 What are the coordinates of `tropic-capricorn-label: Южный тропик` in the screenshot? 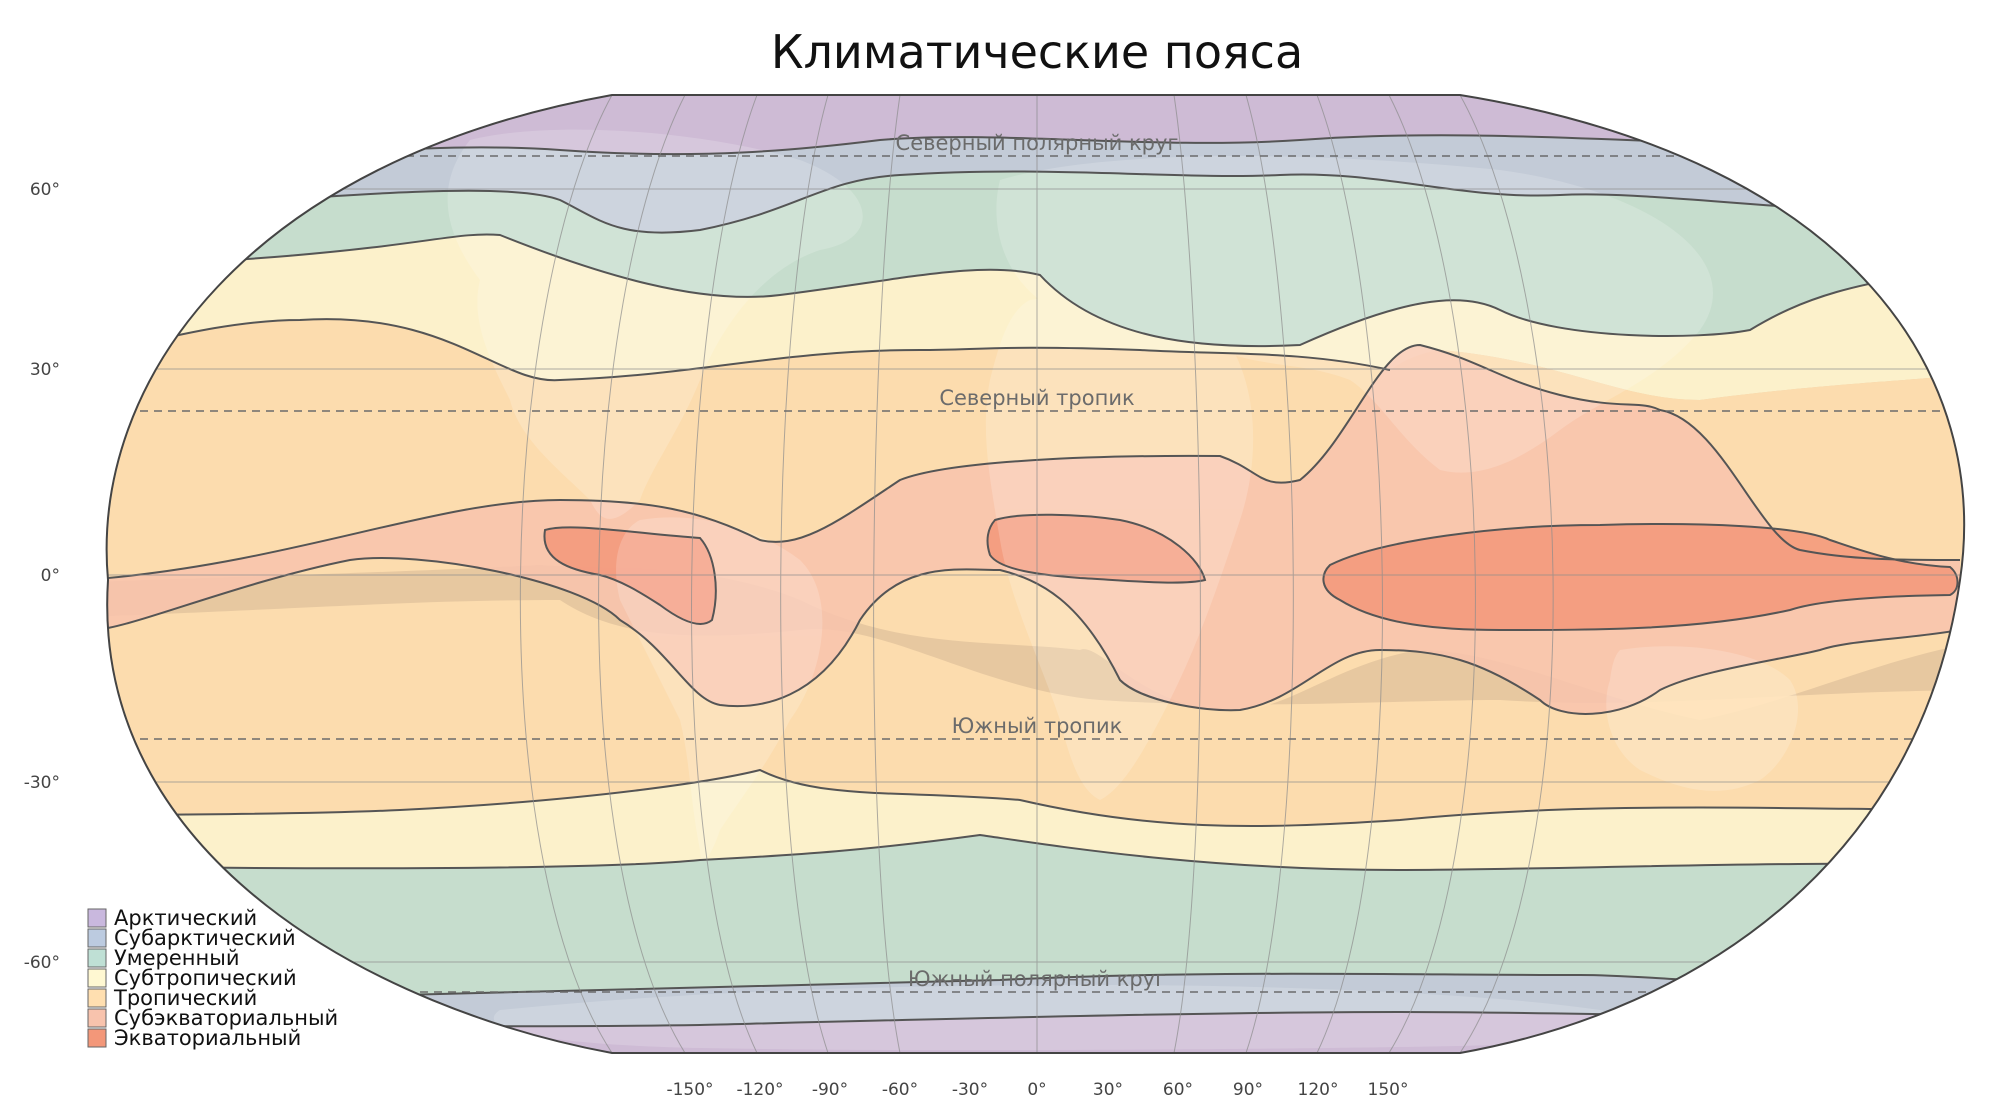 It's located at (1037, 726).